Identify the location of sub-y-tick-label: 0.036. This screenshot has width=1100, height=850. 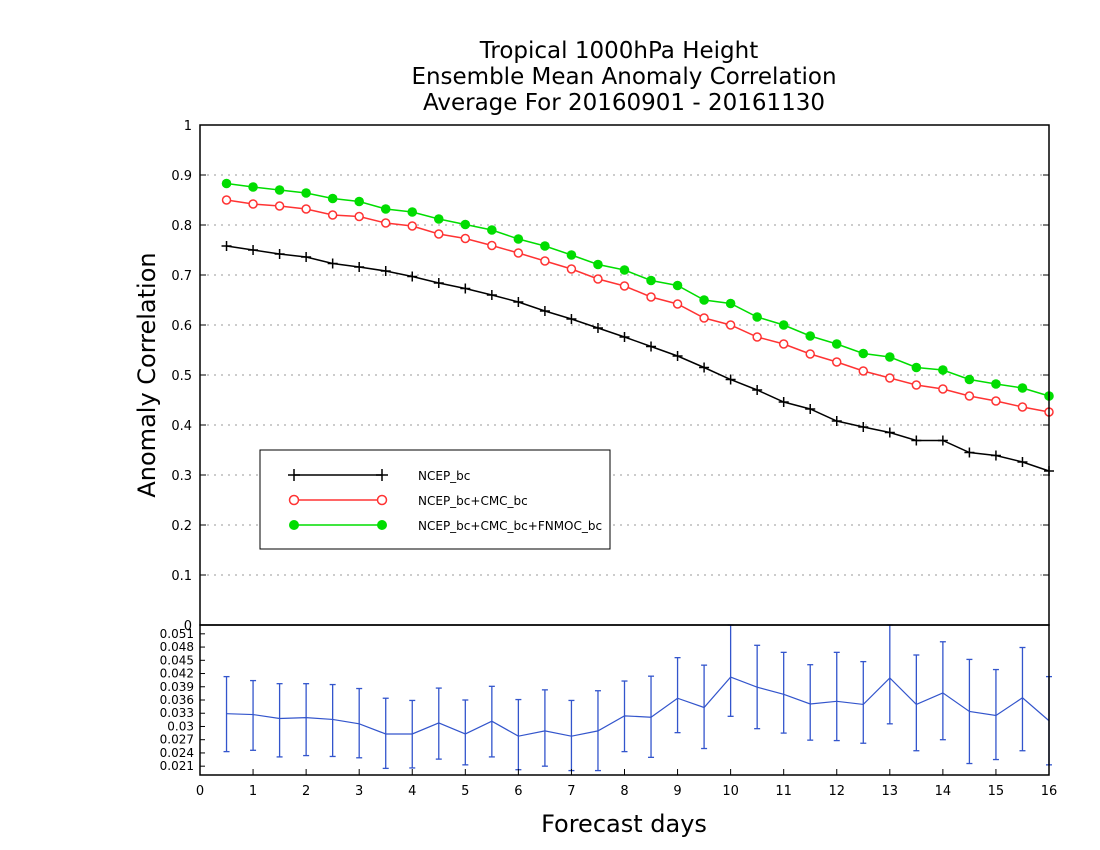
(177, 700).